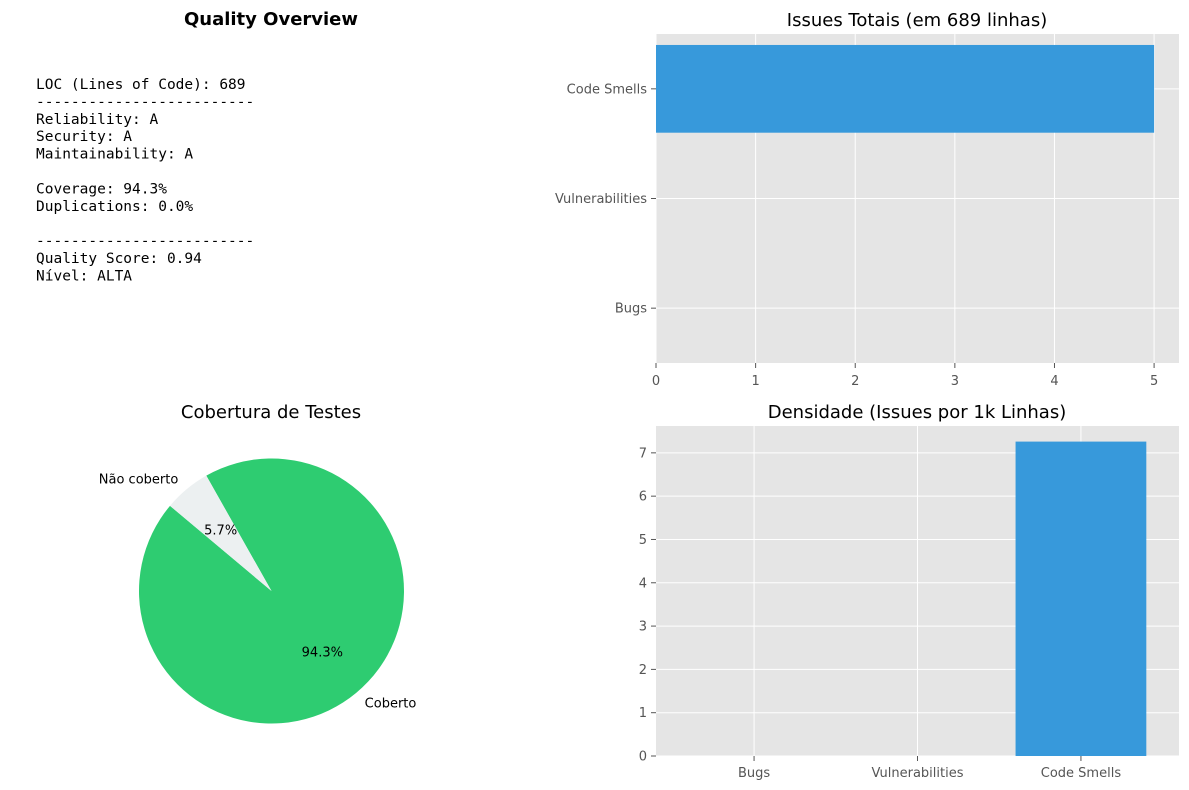 This screenshot has height=790, width=1189. What do you see at coordinates (754, 773) in the screenshot?
I see `x-tick-label: Bugs` at bounding box center [754, 773].